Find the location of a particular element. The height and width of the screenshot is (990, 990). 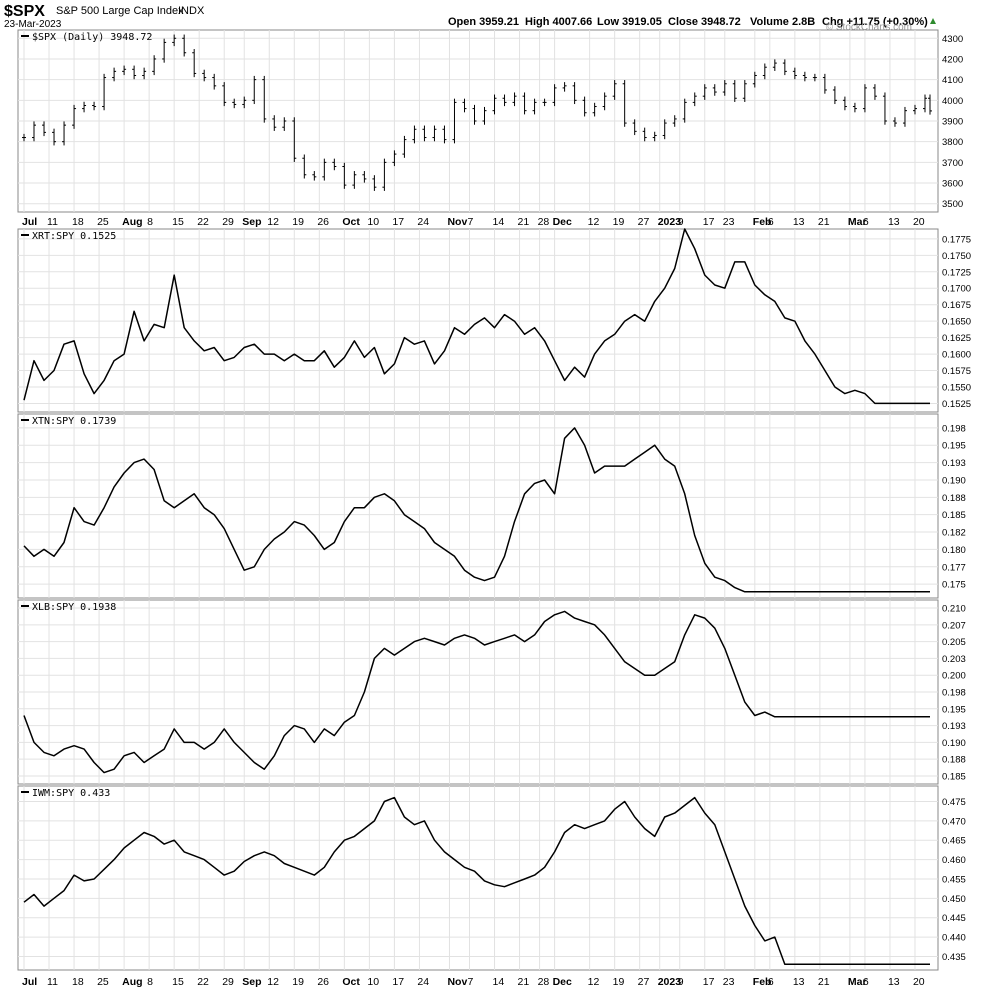

y-tick-label: 0.205 is located at coordinates (954, 642).